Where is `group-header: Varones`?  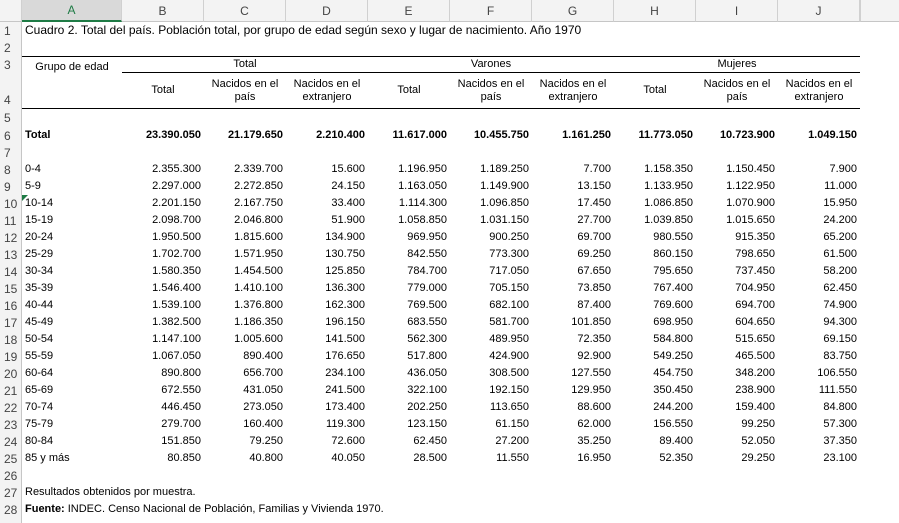
group-header: Varones is located at coordinates (491, 64).